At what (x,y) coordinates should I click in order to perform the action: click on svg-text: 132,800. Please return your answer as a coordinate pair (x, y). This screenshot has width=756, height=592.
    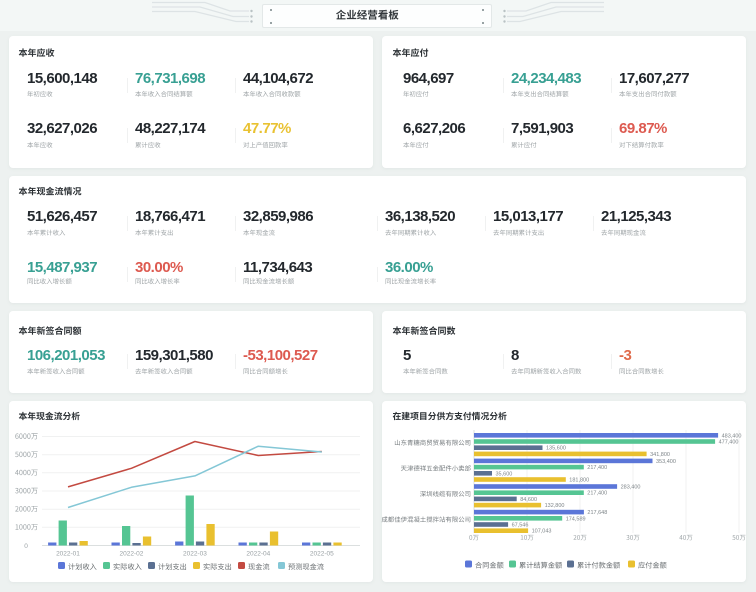
    Looking at the image, I should click on (555, 506).